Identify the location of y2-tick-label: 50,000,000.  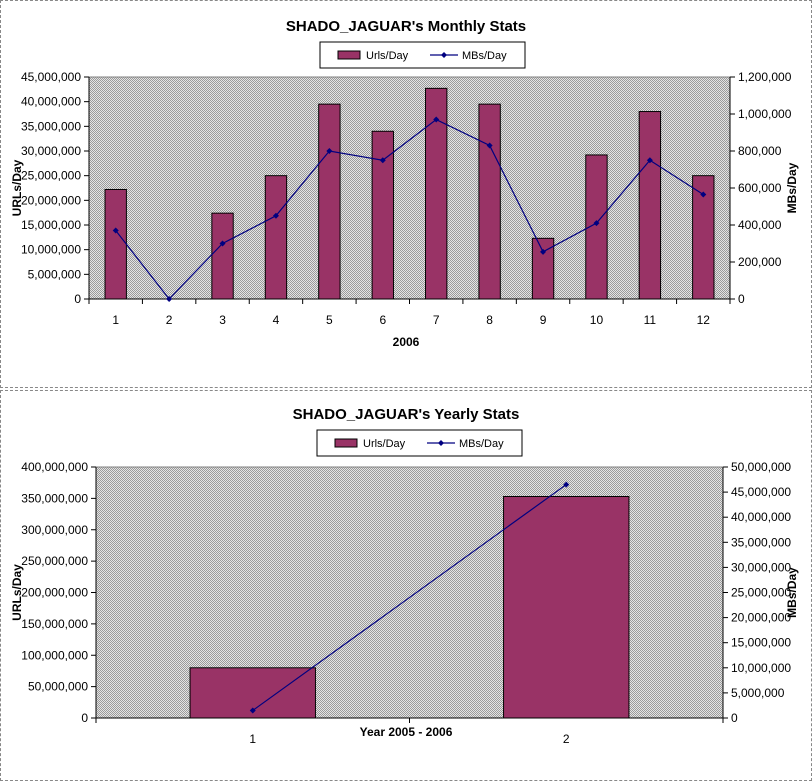
(761, 467).